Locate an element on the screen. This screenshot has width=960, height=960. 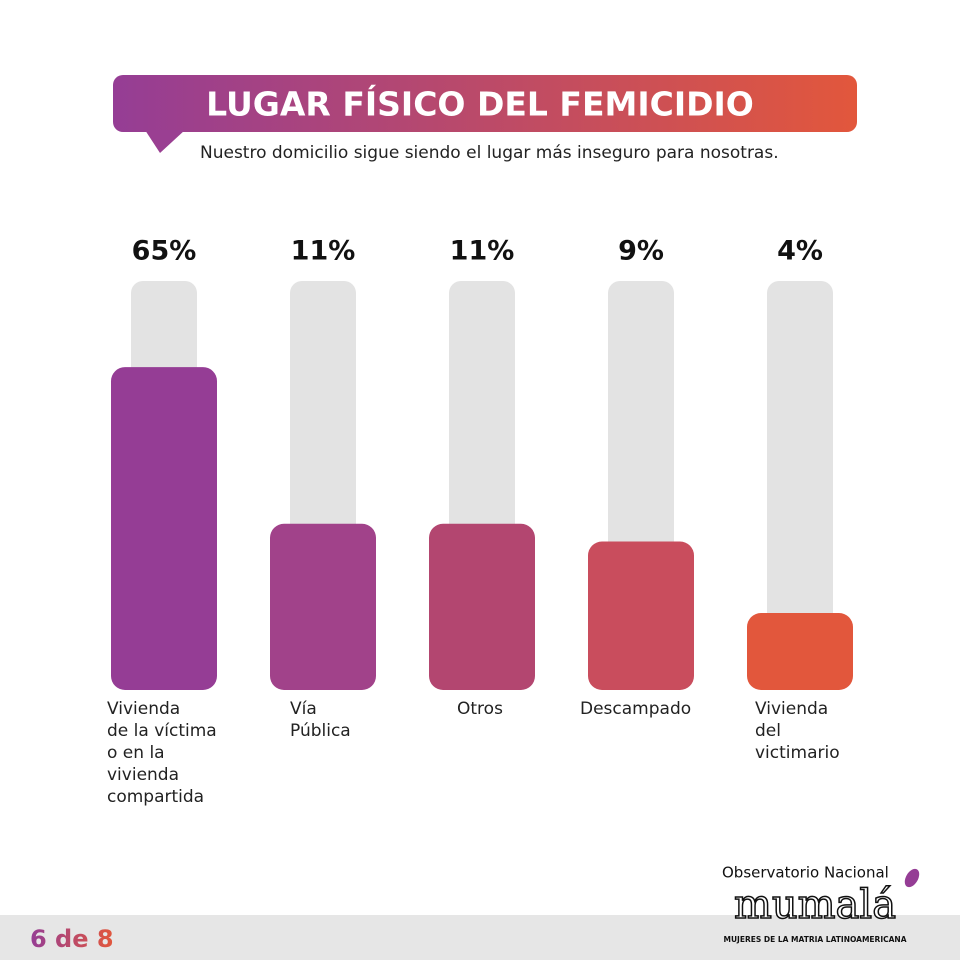
category-label: Vía Pública is located at coordinates (320, 720).